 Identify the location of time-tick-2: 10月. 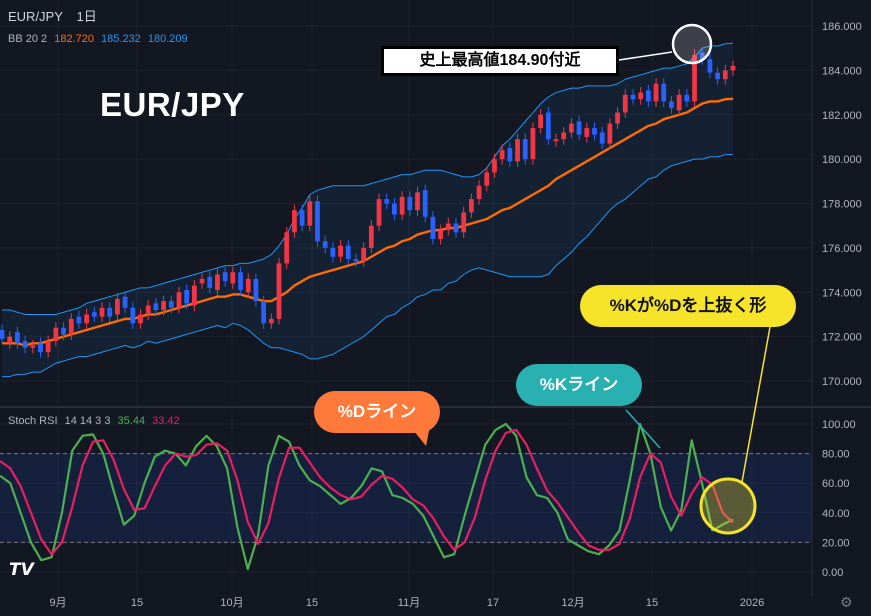
(231, 603).